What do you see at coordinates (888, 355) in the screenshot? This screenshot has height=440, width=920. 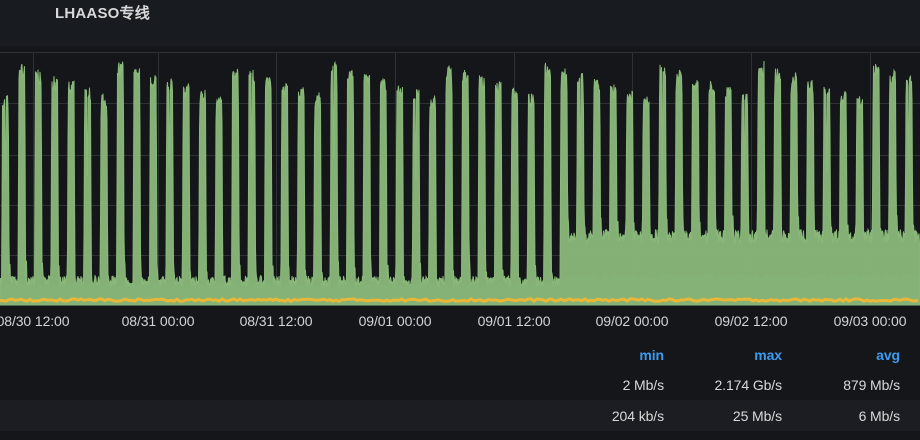 I see `legend-header-avg: avg` at bounding box center [888, 355].